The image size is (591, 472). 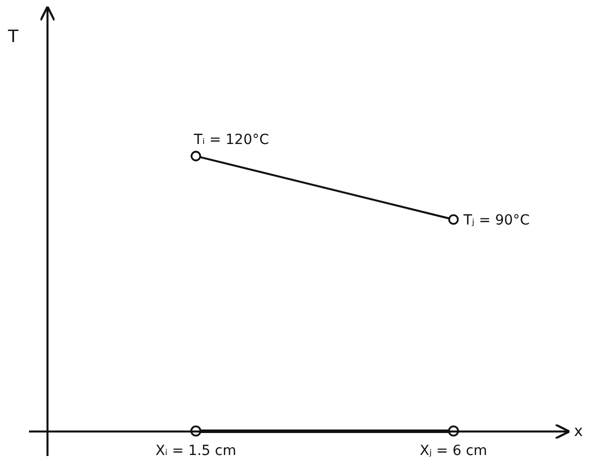 What do you see at coordinates (195, 450) in the screenshot?
I see `x-tick-label: Xᵢ = 1.5 cm` at bounding box center [195, 450].